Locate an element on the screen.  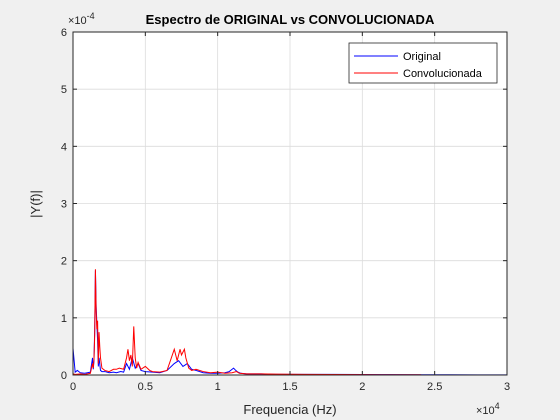
y-tick-label: 4 is located at coordinates (64, 147).